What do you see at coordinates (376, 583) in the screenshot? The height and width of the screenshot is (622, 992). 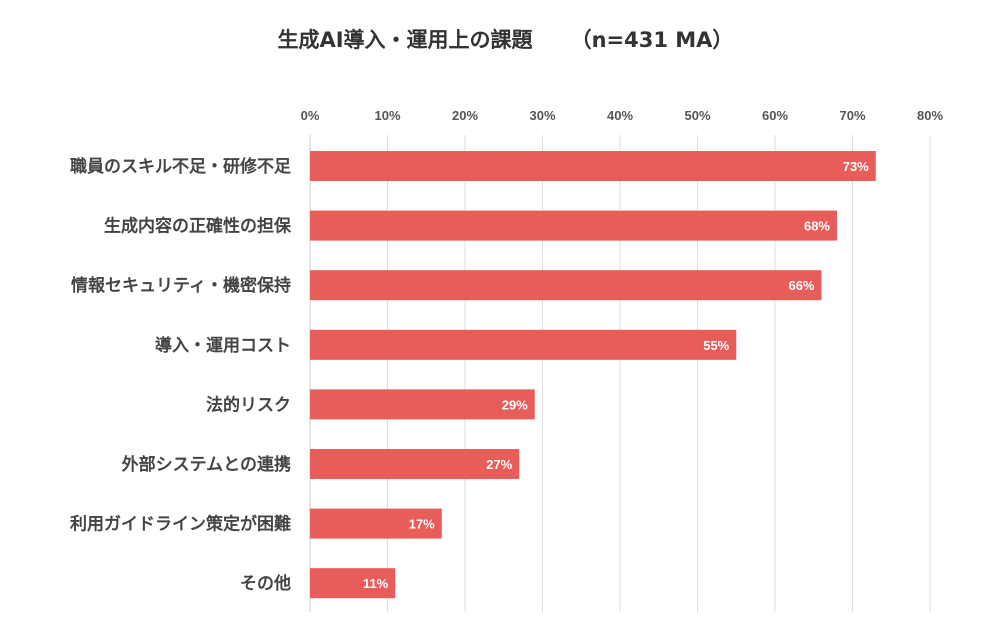 I see `data-label: 11%` at bounding box center [376, 583].